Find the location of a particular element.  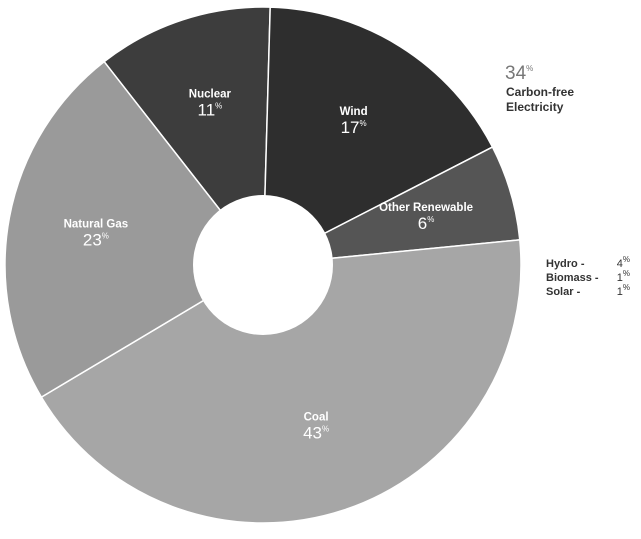

slice-label-natural-gas: Natural Gas is located at coordinates (96, 225).